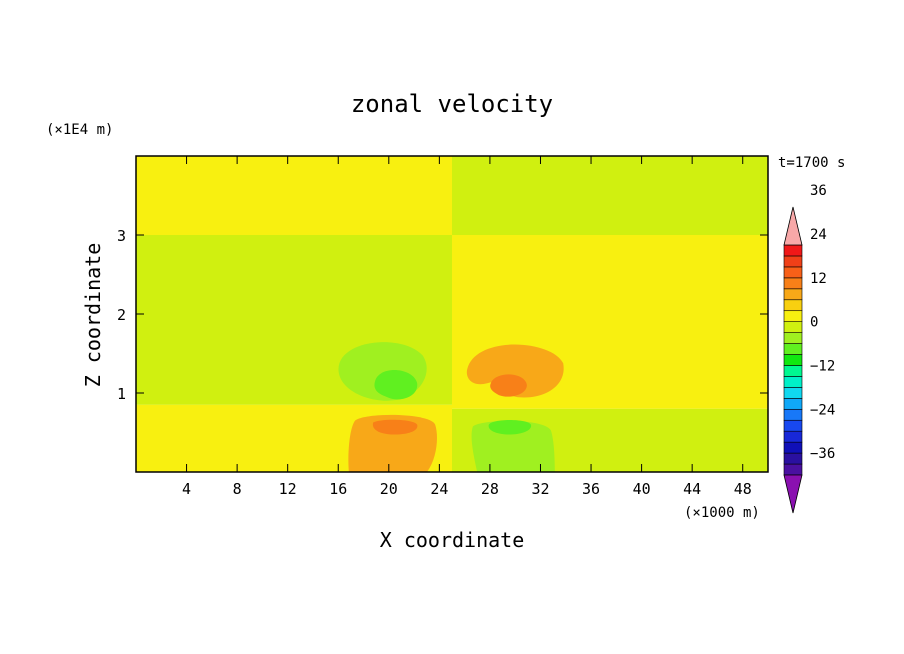  What do you see at coordinates (793, 226) in the screenshot?
I see `colorbar-over-arrow` at bounding box center [793, 226].